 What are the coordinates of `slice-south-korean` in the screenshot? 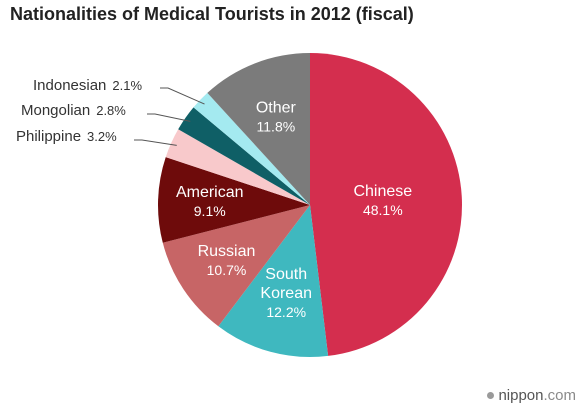 It's located at (273, 281).